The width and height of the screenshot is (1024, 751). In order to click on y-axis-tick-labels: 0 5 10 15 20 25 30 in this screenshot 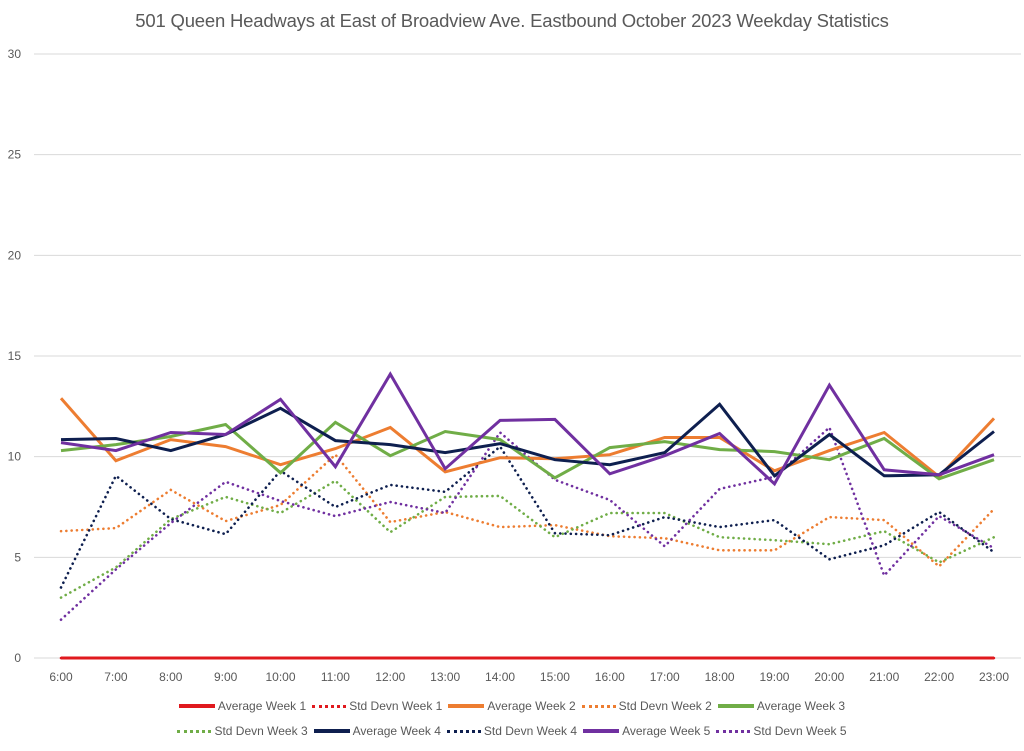, I will do `click(15, 356)`.